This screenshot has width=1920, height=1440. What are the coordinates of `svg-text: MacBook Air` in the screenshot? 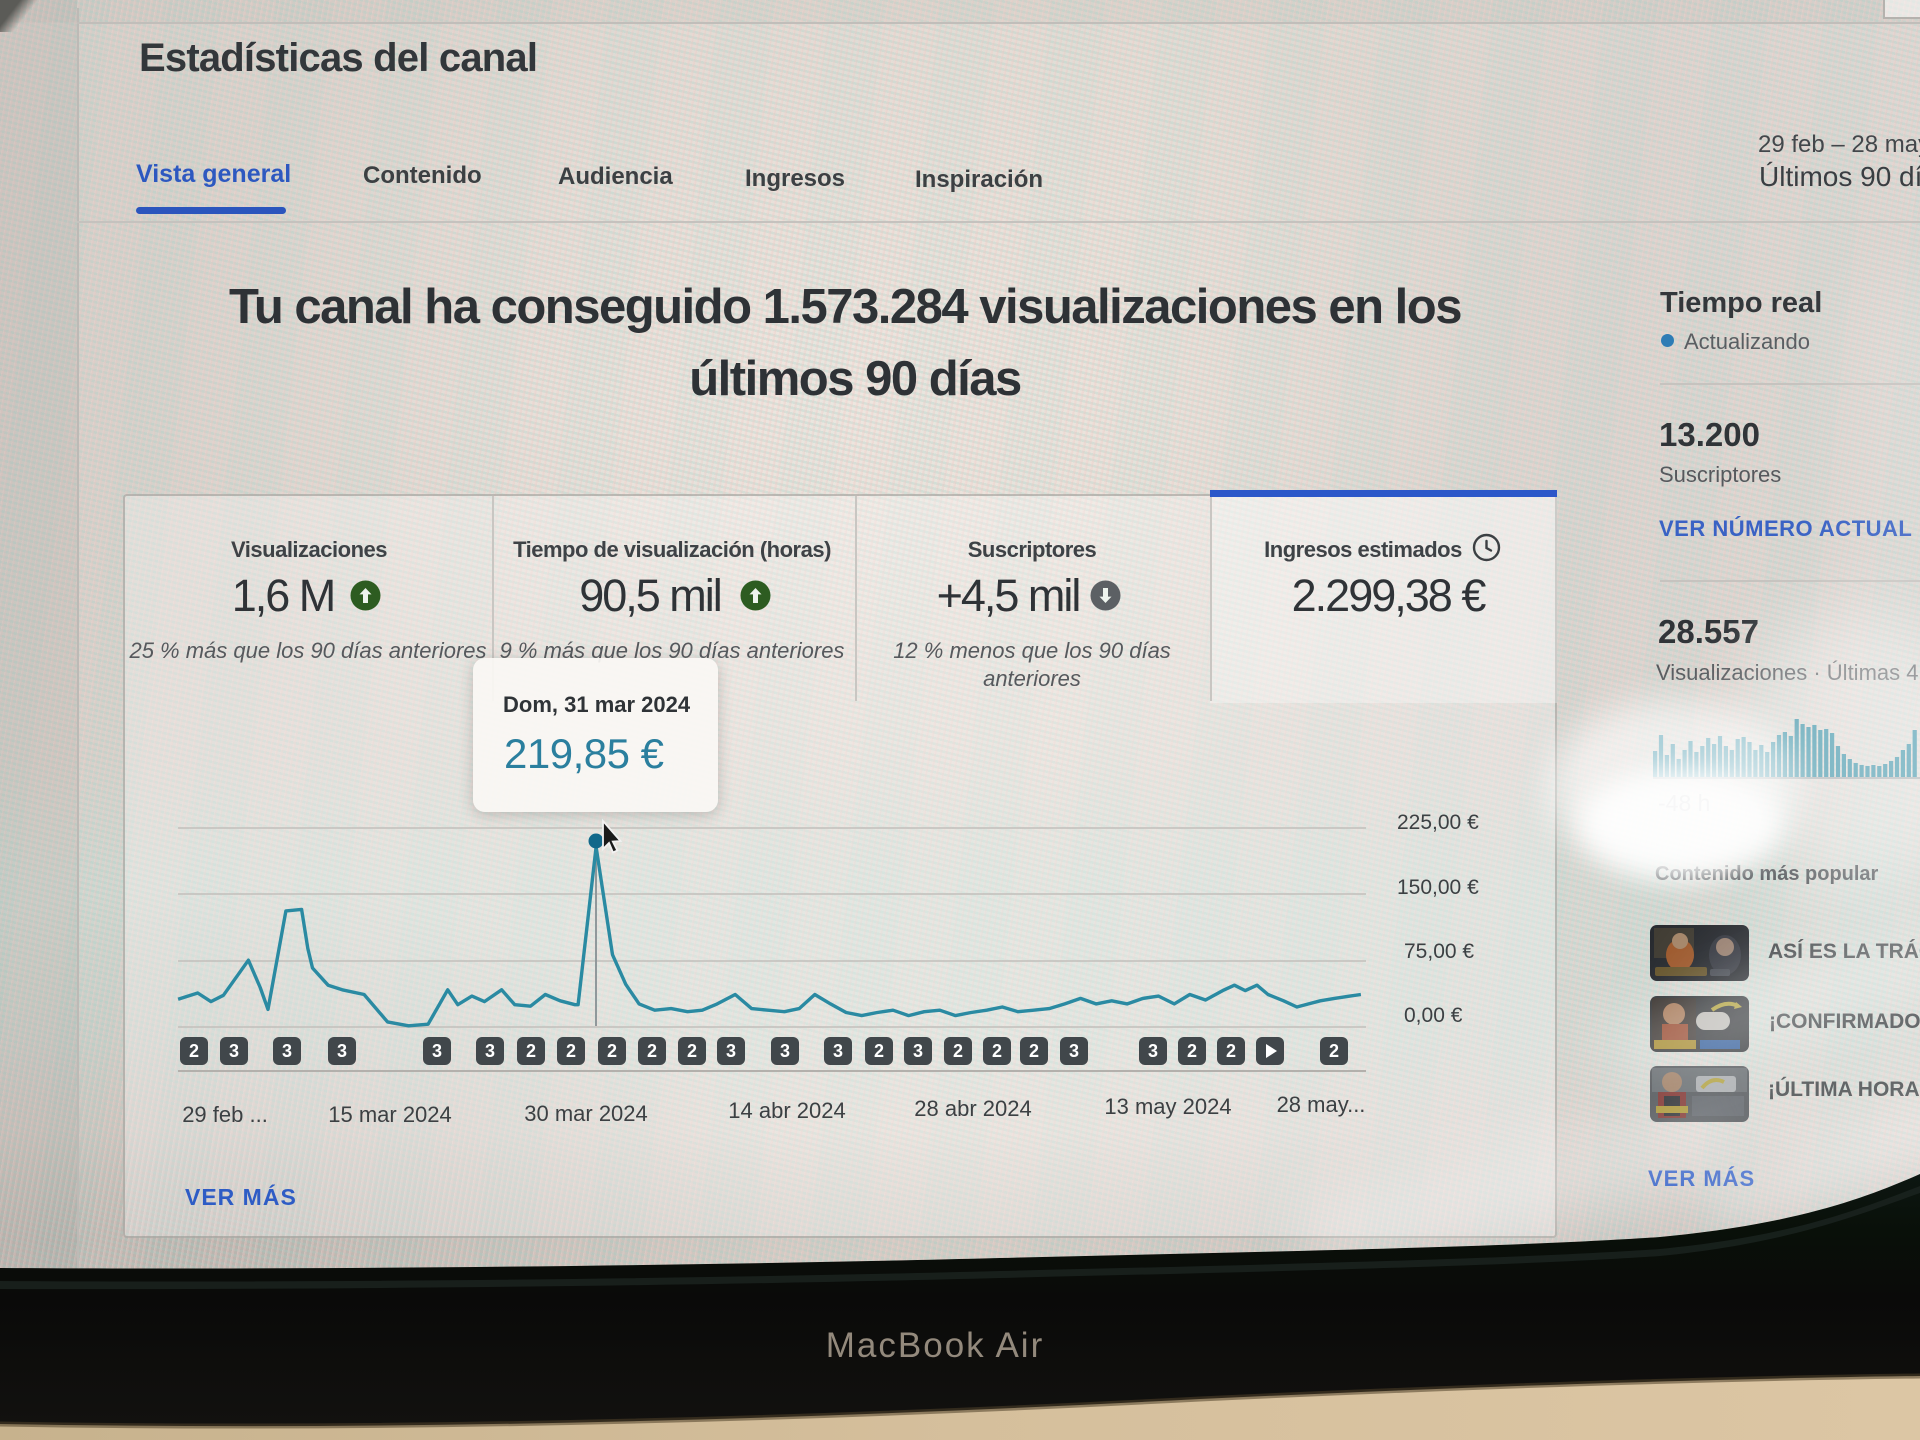 It's located at (935, 1345).